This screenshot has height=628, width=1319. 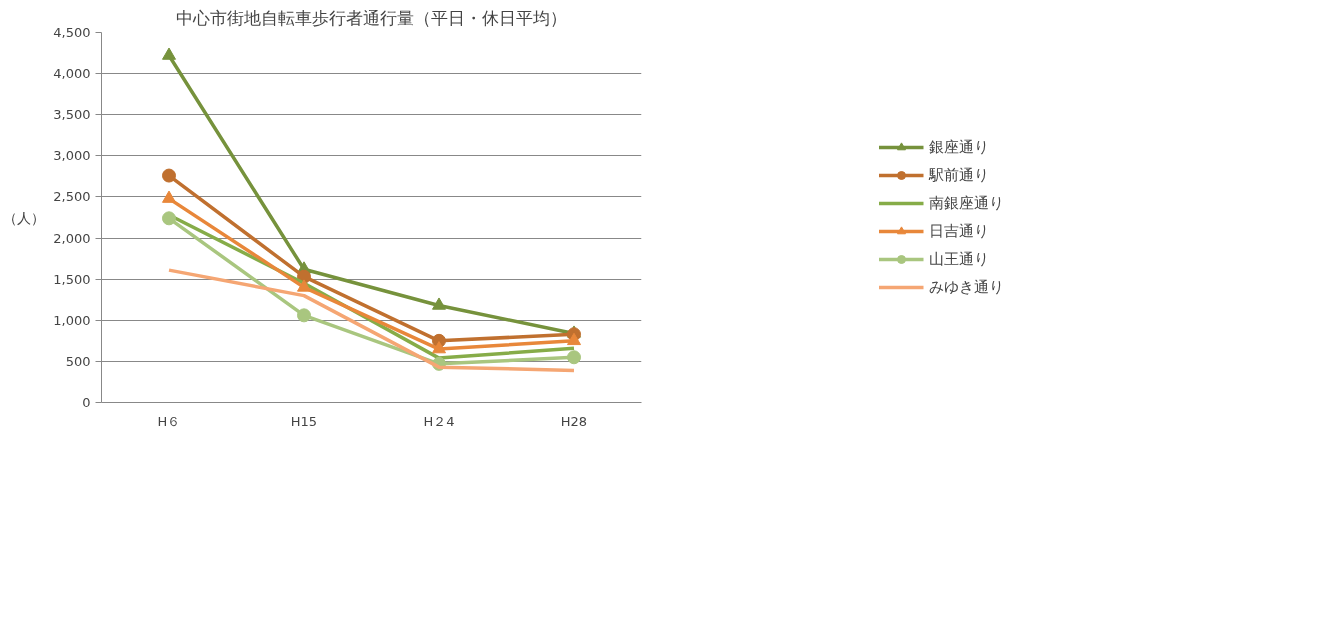 I want to click on y-tick-label: 500, so click(x=78, y=361).